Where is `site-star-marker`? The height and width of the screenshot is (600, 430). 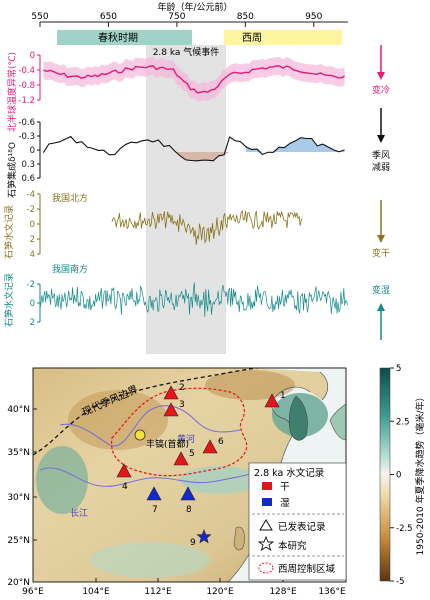
site-star-marker is located at coordinates (204, 536).